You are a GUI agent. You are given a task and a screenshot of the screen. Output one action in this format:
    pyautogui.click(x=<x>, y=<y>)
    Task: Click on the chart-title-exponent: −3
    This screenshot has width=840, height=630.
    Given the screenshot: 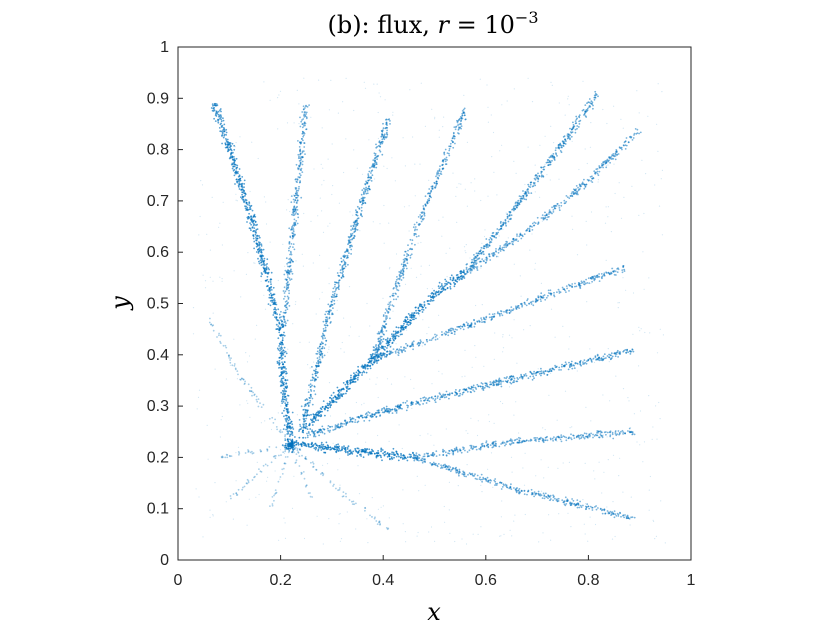 What is the action you would take?
    pyautogui.click(x=527, y=17)
    